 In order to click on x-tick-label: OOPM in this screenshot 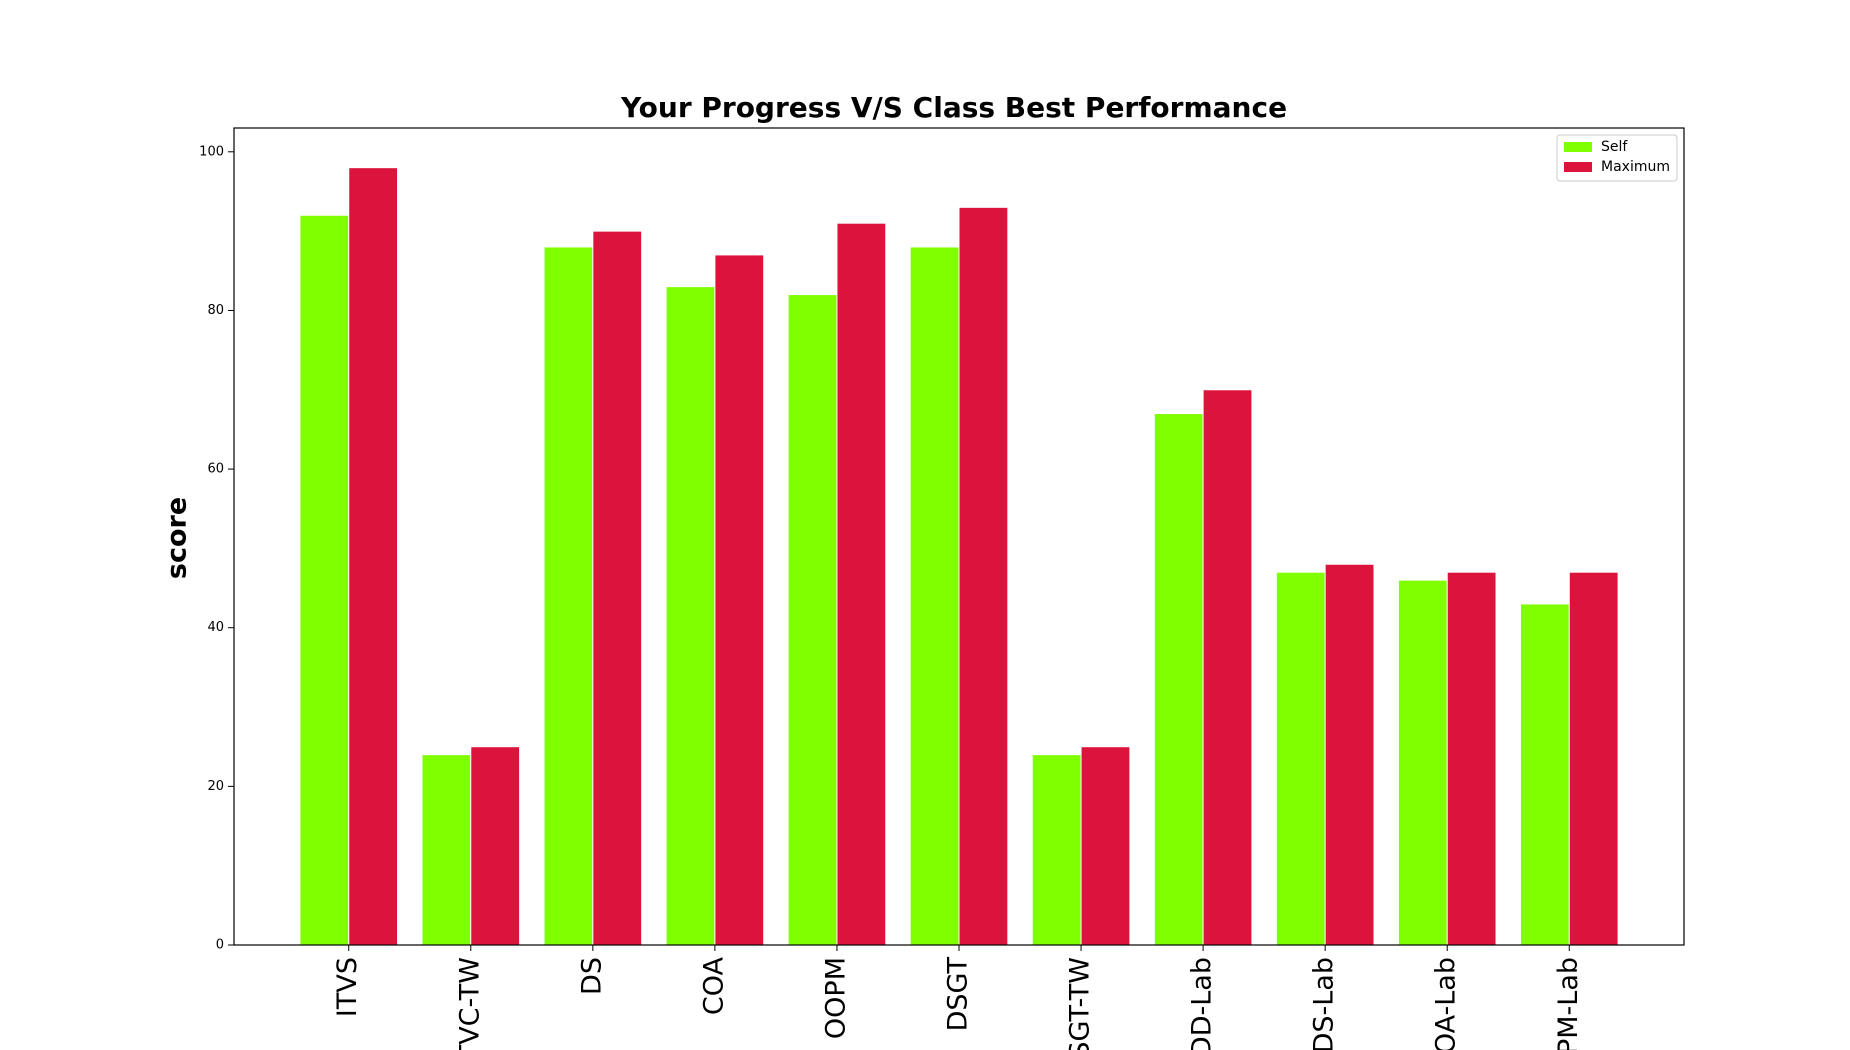, I will do `click(835, 998)`.